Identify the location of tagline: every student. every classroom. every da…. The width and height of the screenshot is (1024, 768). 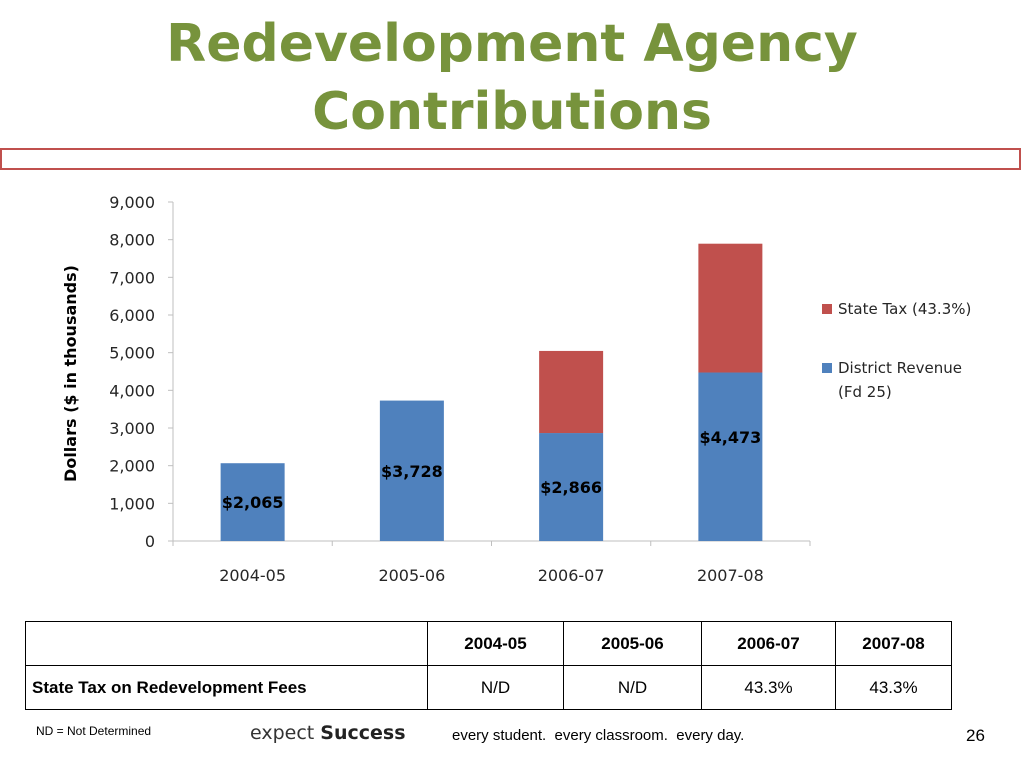
(598, 735).